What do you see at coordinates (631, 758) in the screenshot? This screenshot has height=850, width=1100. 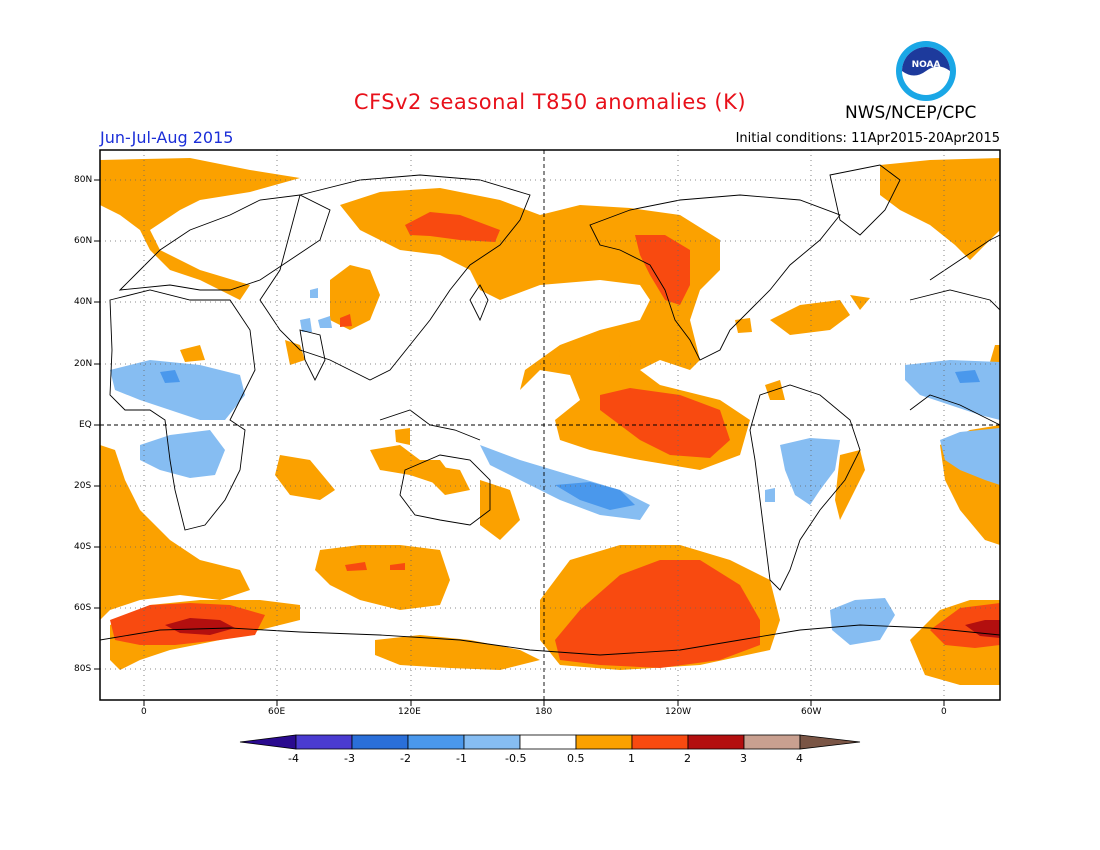 I see `colorbar-label: 1` at bounding box center [631, 758].